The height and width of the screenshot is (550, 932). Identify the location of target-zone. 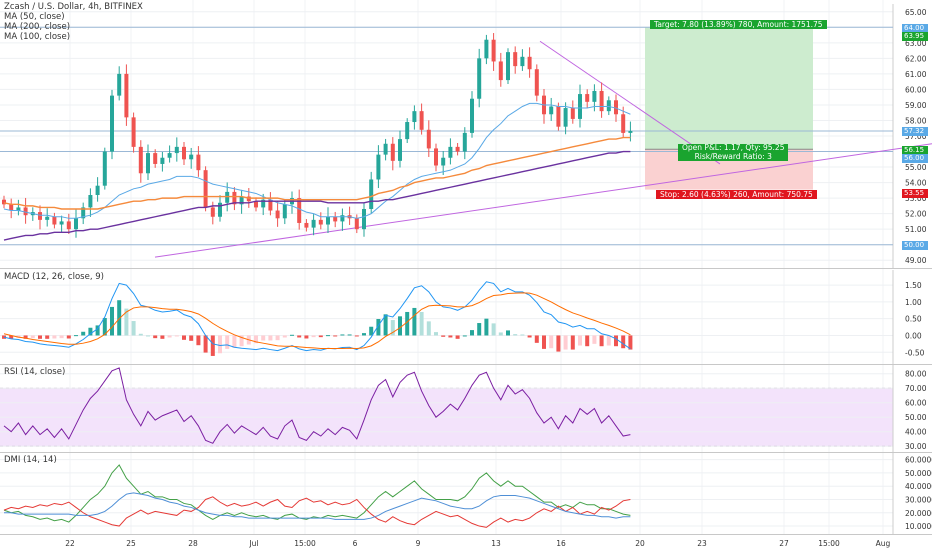
(729, 88).